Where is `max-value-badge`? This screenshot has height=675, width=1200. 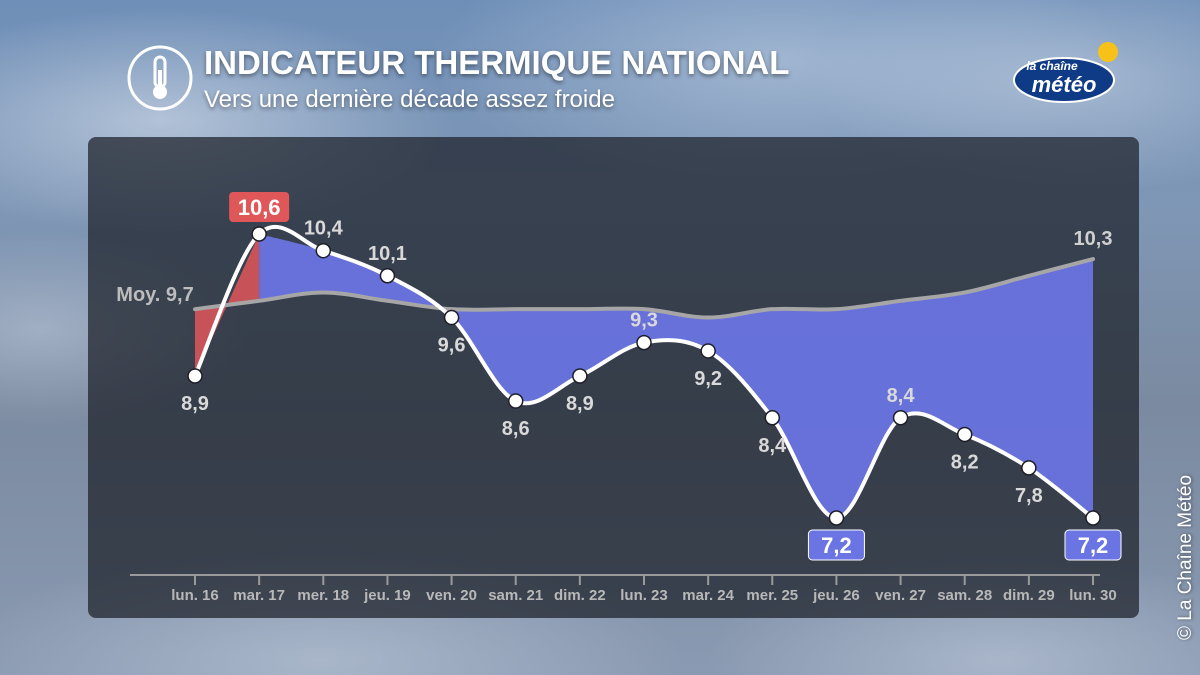 max-value-badge is located at coordinates (259, 207).